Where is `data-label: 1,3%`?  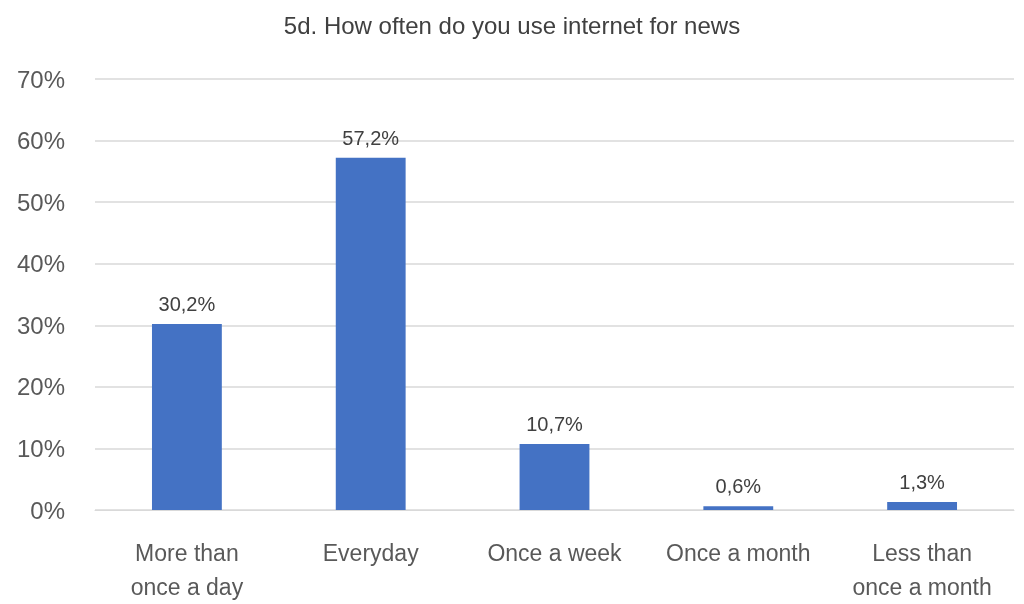
data-label: 1,3% is located at coordinates (922, 482).